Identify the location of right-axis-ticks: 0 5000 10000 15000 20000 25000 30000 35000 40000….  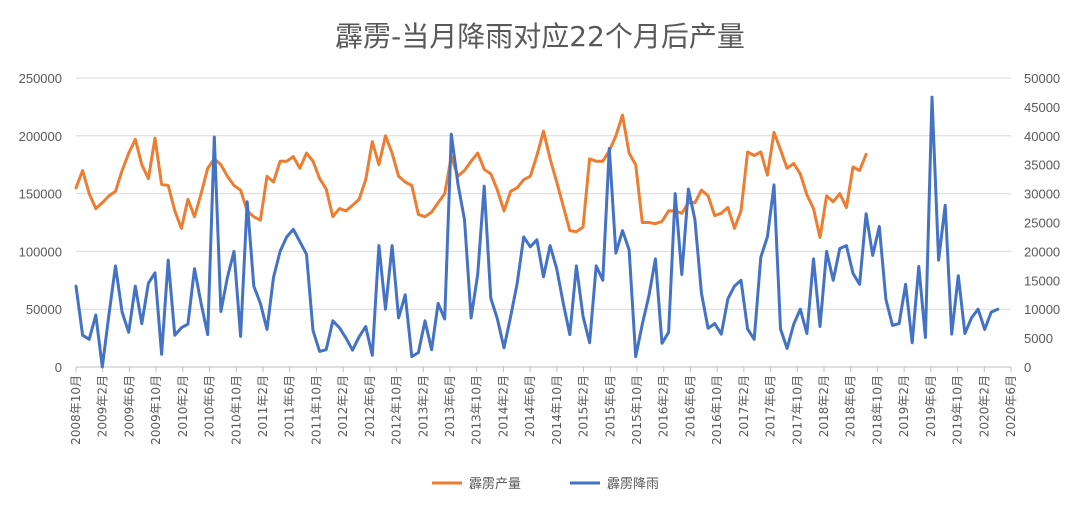
(1042, 223).